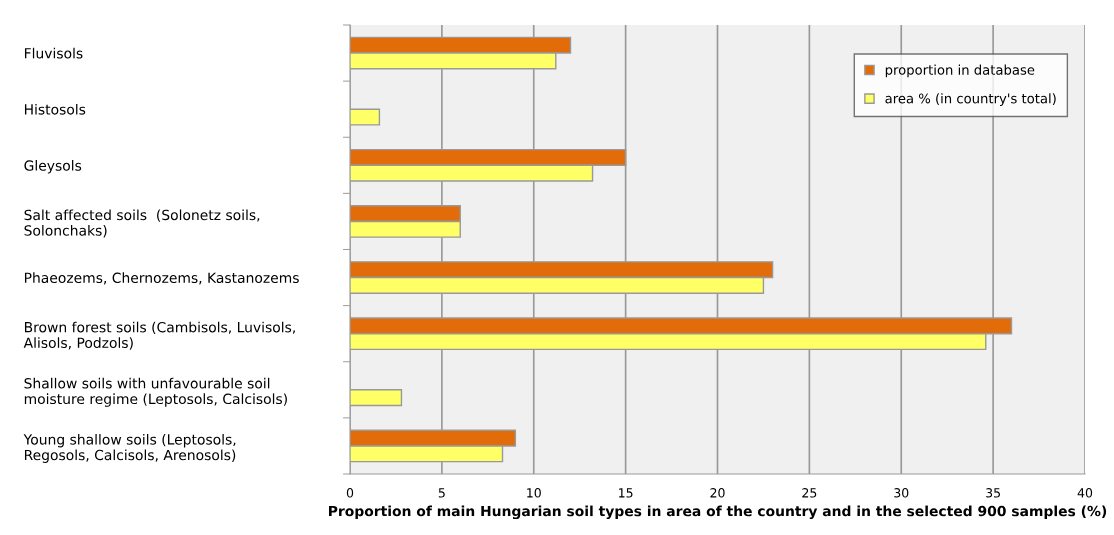  I want to click on x-tick-label: 20, so click(717, 493).